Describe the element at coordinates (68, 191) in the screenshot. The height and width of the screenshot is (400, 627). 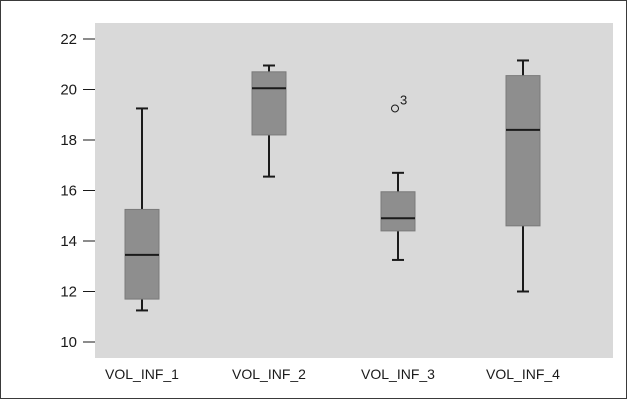
I see `y-tick-label-16: 16` at that location.